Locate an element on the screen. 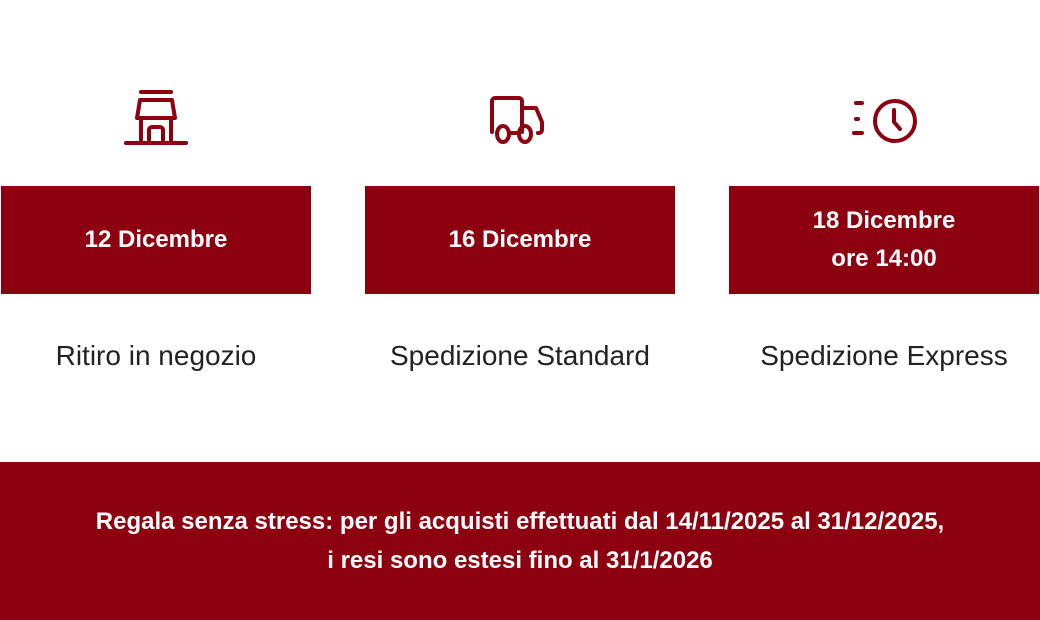 Image resolution: width=1040 pixels, height=620 pixels. fast-clock-icon is located at coordinates (884, 118).